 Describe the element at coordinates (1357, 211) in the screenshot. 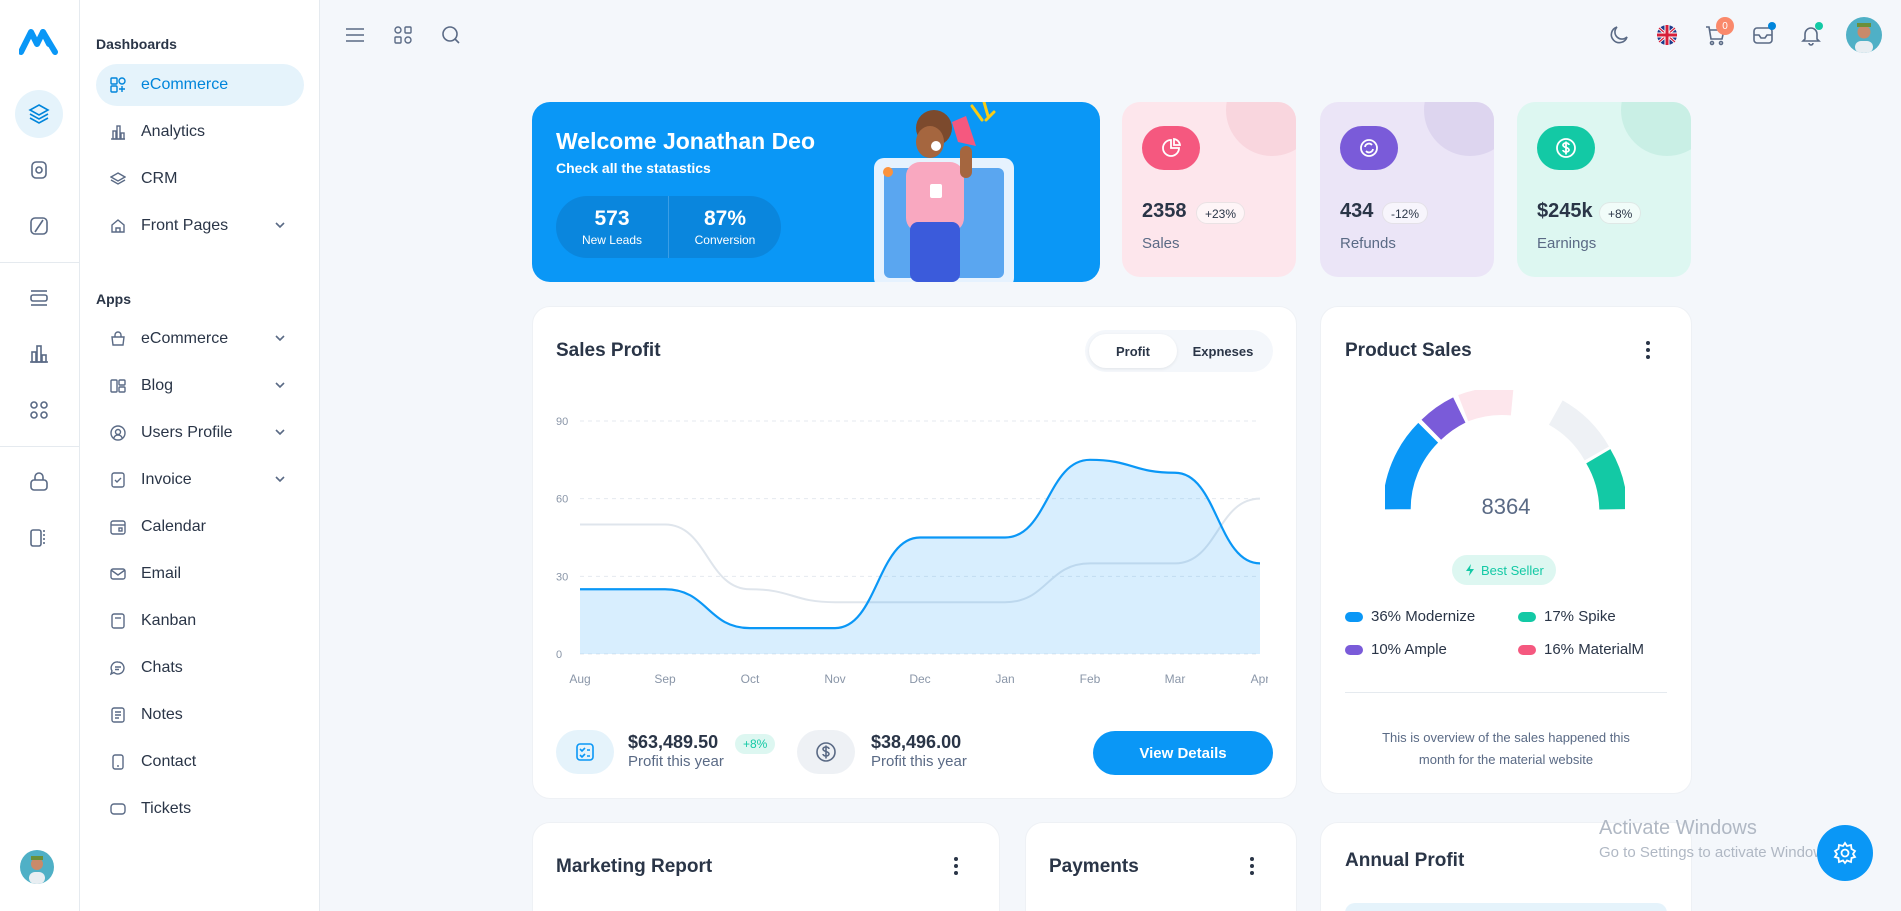

I see `stat-value: 434` at that location.